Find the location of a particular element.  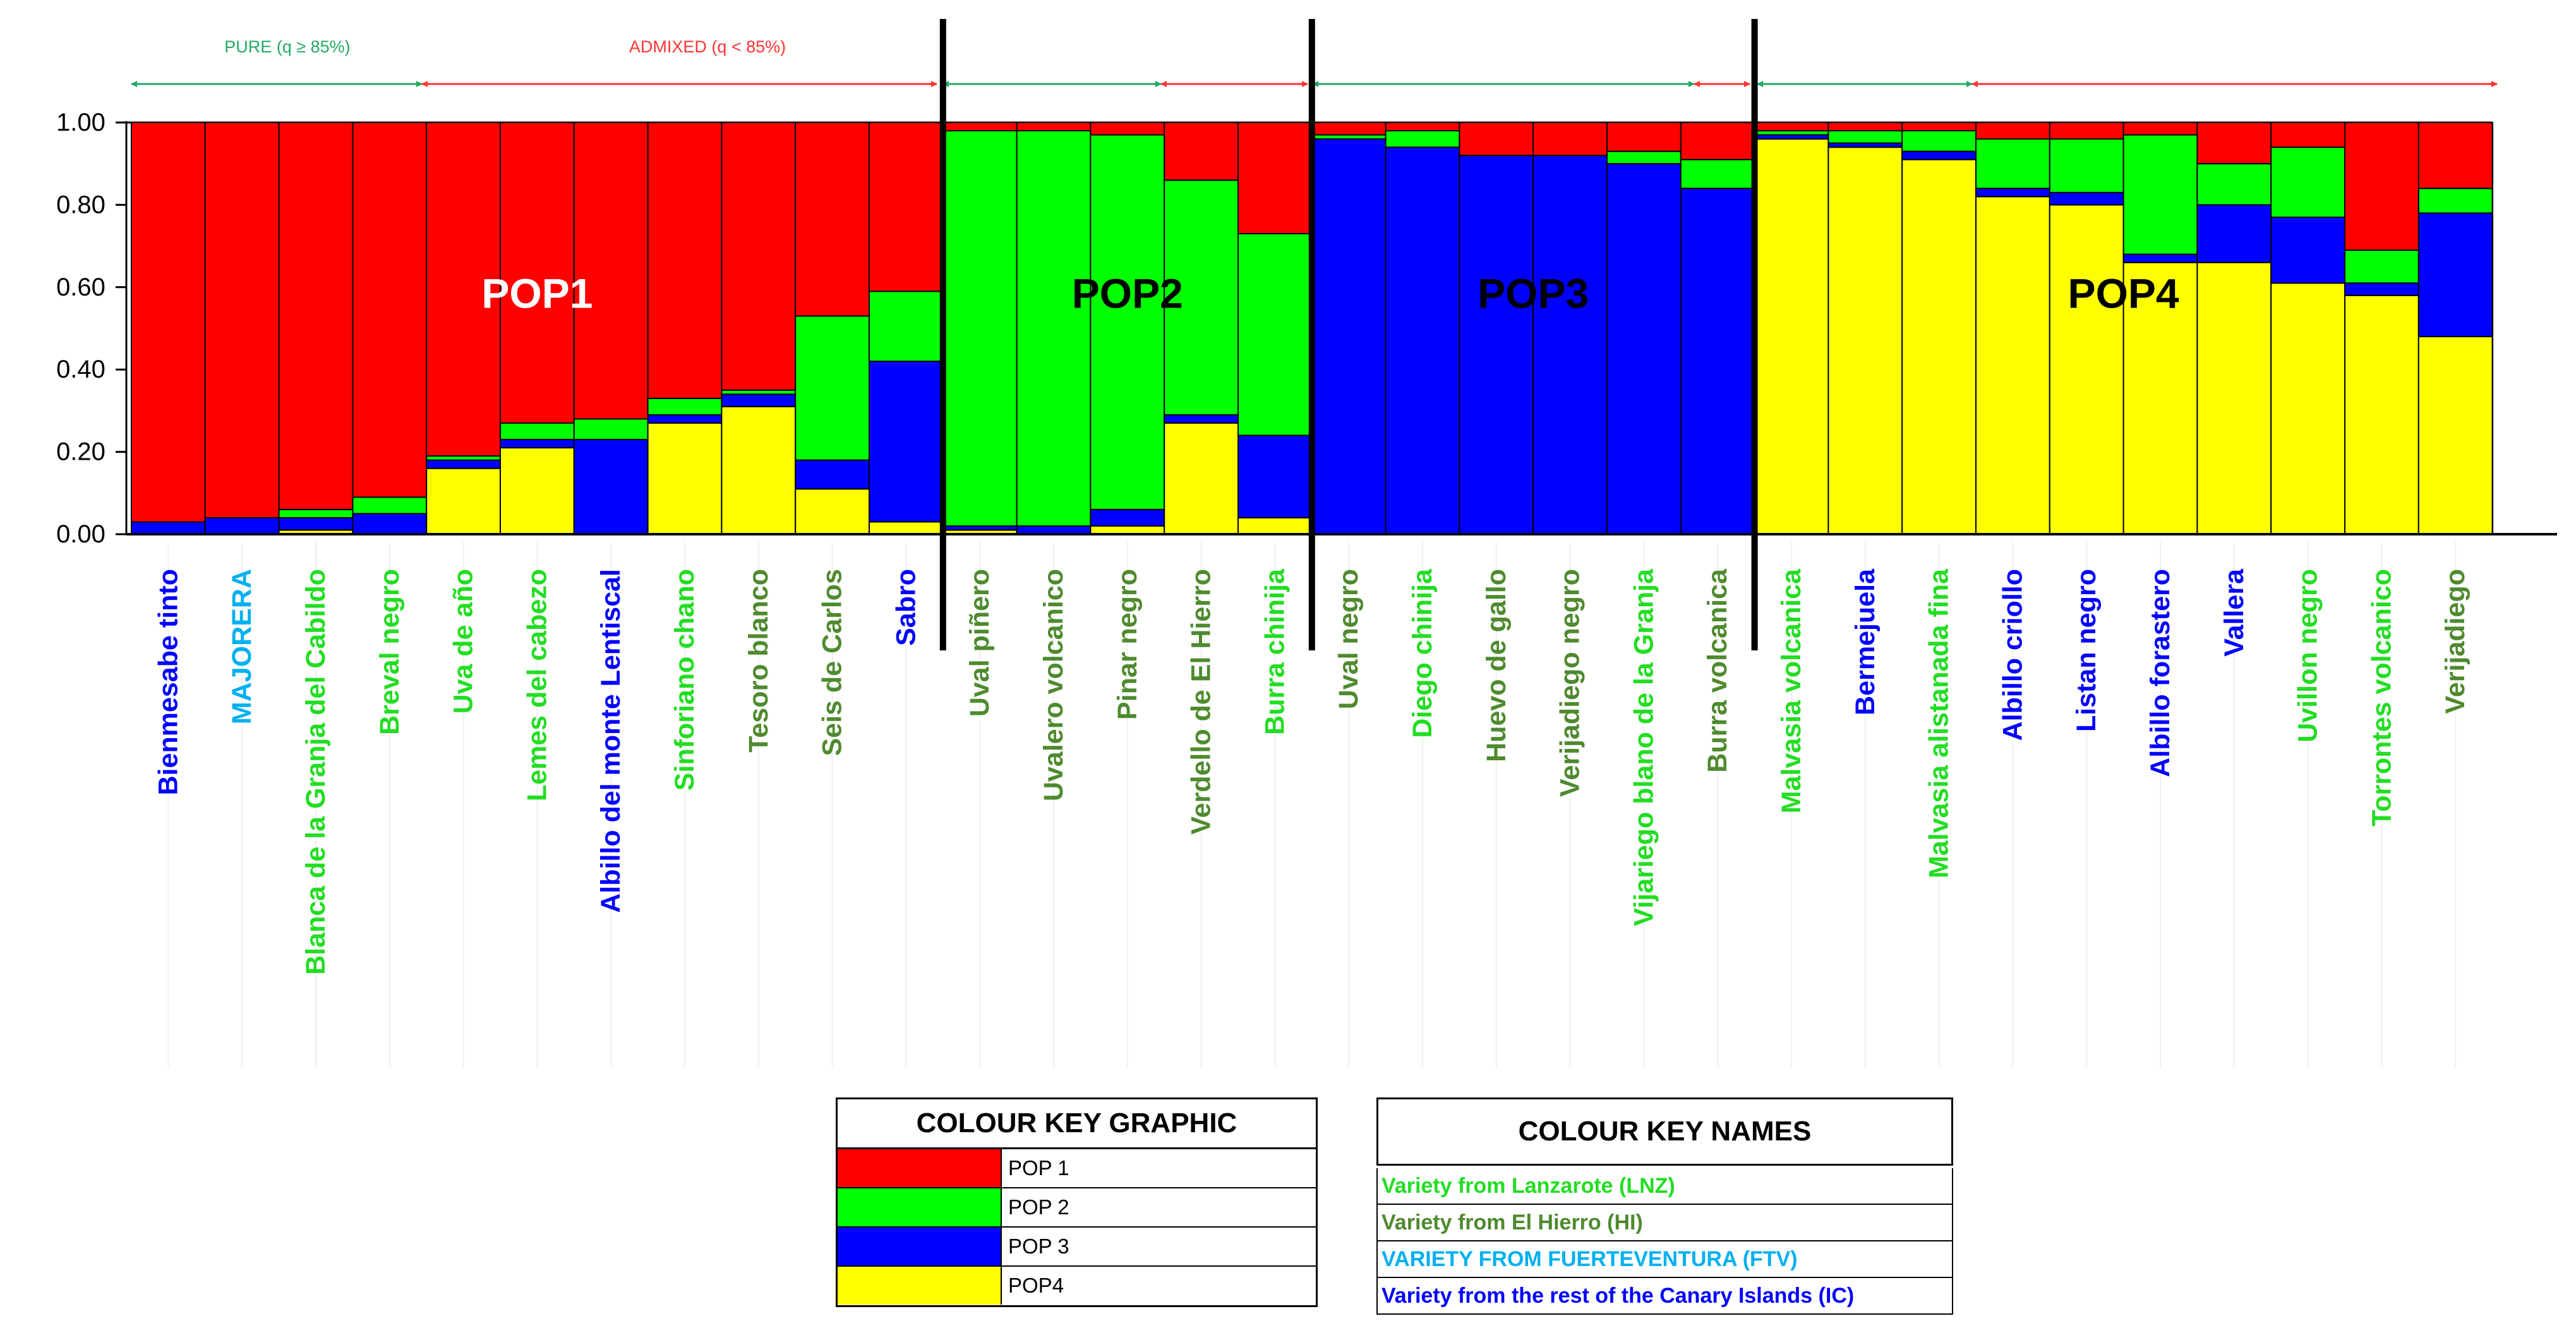

key-row-pop2: POP 2 is located at coordinates (1077, 1208).